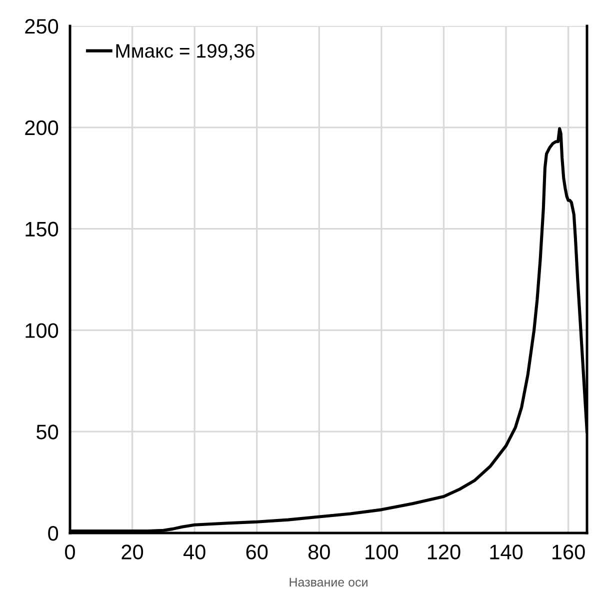  What do you see at coordinates (70, 552) in the screenshot?
I see `x-tick-label: 0` at bounding box center [70, 552].